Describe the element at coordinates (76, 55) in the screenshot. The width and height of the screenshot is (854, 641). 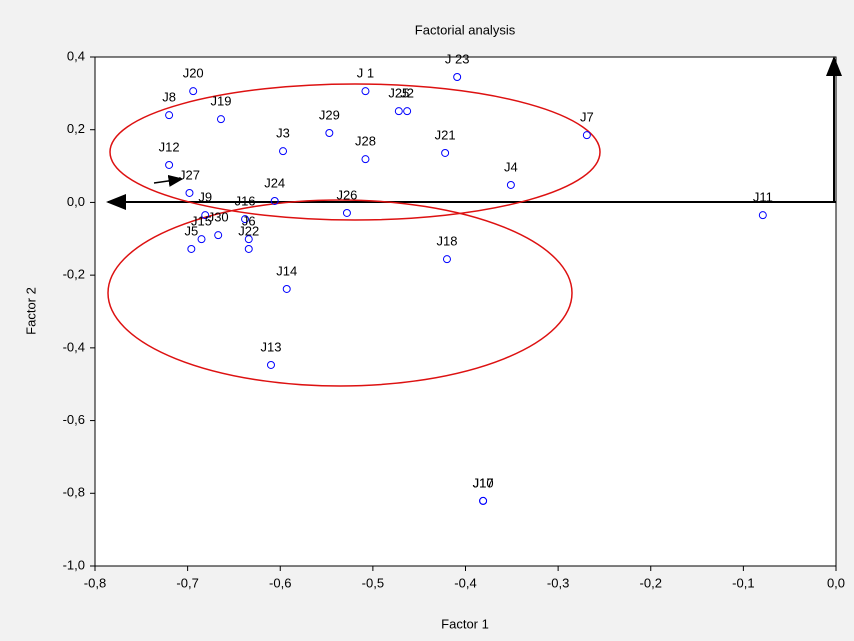
I see `y-tick-label: 0,4` at that location.